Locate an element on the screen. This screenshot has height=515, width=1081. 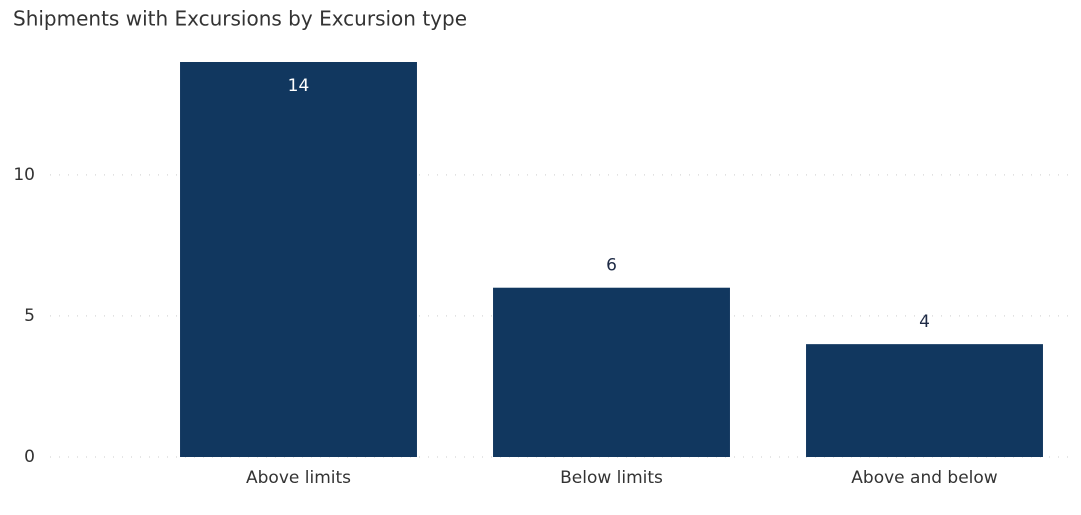
y-tick-label: 10 is located at coordinates (24, 175).